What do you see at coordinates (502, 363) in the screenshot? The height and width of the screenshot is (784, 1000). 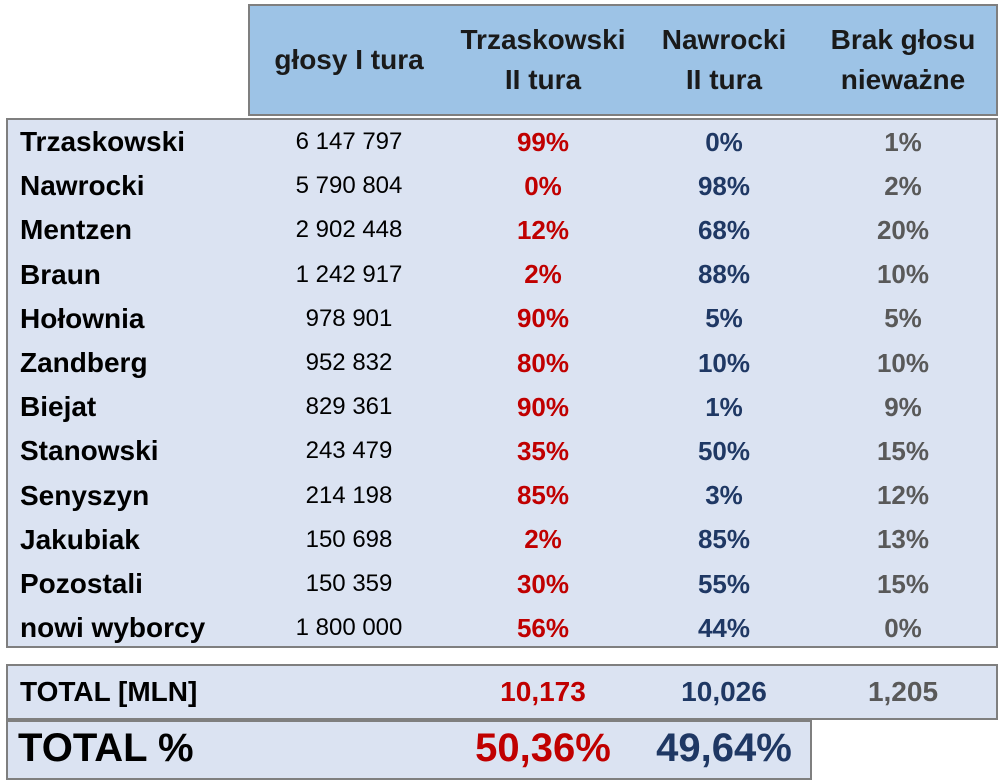 I see `table-row: Zandberg 952 832 80% 10% 10%` at bounding box center [502, 363].